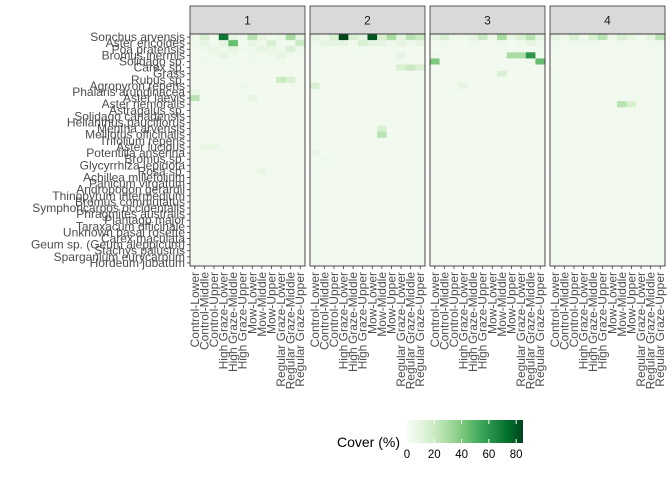  What do you see at coordinates (367, 20) in the screenshot?
I see `facet-strip` at bounding box center [367, 20].